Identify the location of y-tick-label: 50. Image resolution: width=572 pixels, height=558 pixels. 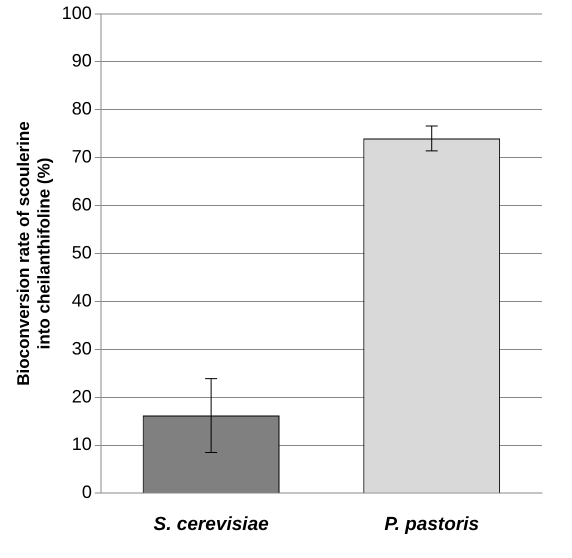
(82, 252).